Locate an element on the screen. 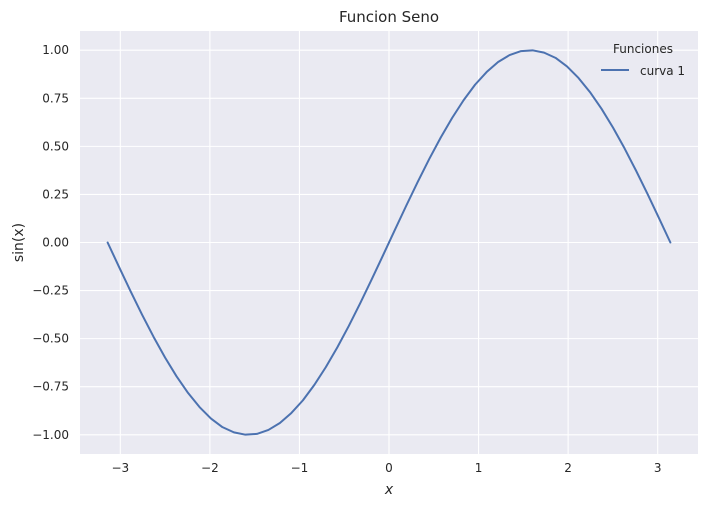  x-axis-label: x is located at coordinates (389, 490).